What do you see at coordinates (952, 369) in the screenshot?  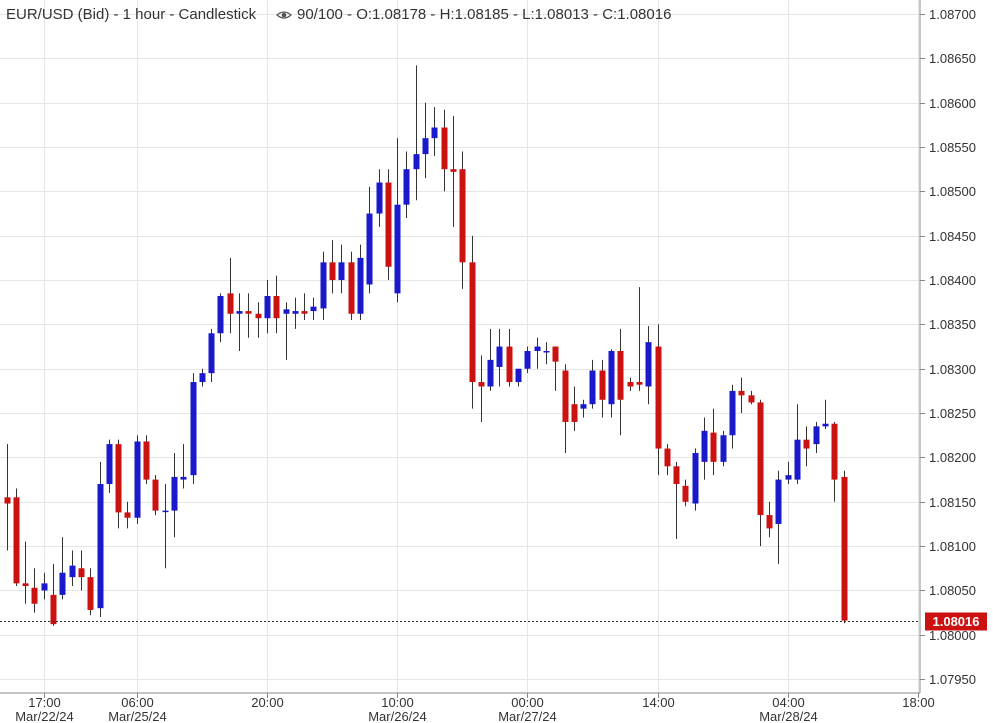 I see `price-tick-label: 1.08300` at bounding box center [952, 369].